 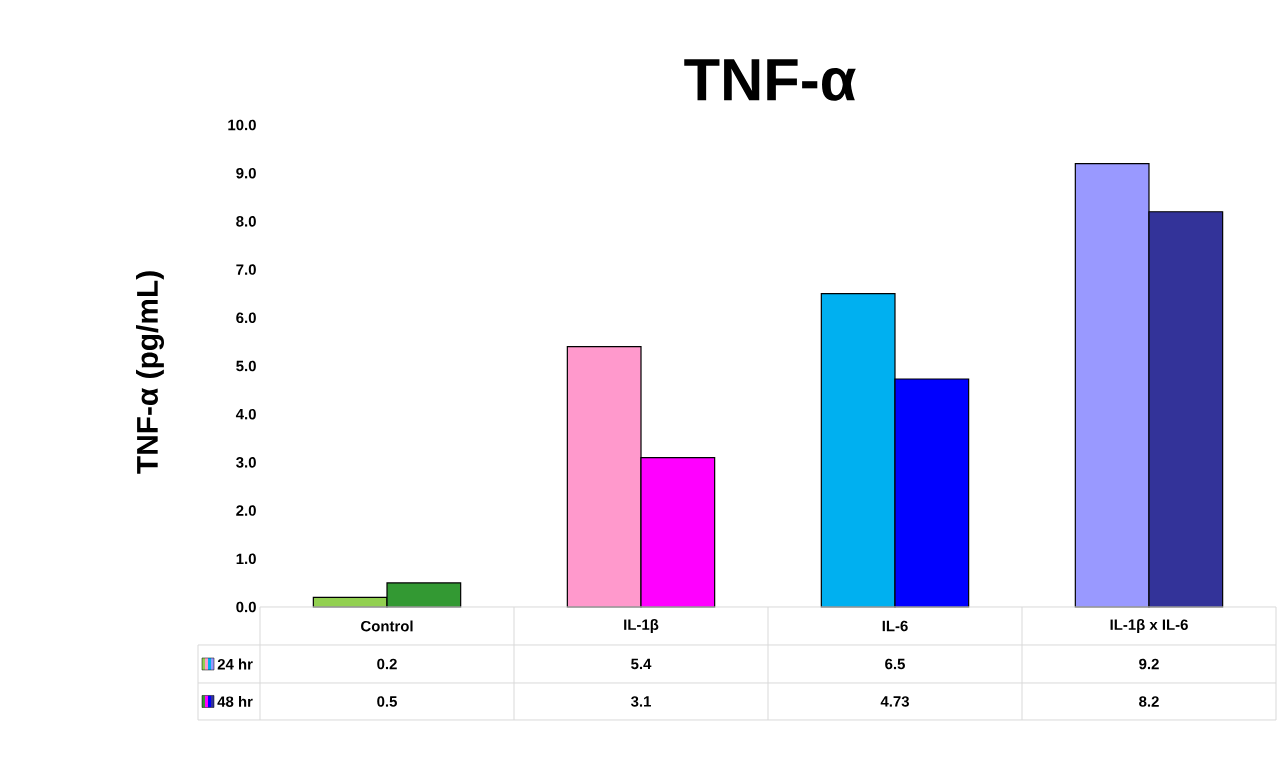 I want to click on y-axis-title: TNF-α (pg/mL), so click(x=150, y=372).